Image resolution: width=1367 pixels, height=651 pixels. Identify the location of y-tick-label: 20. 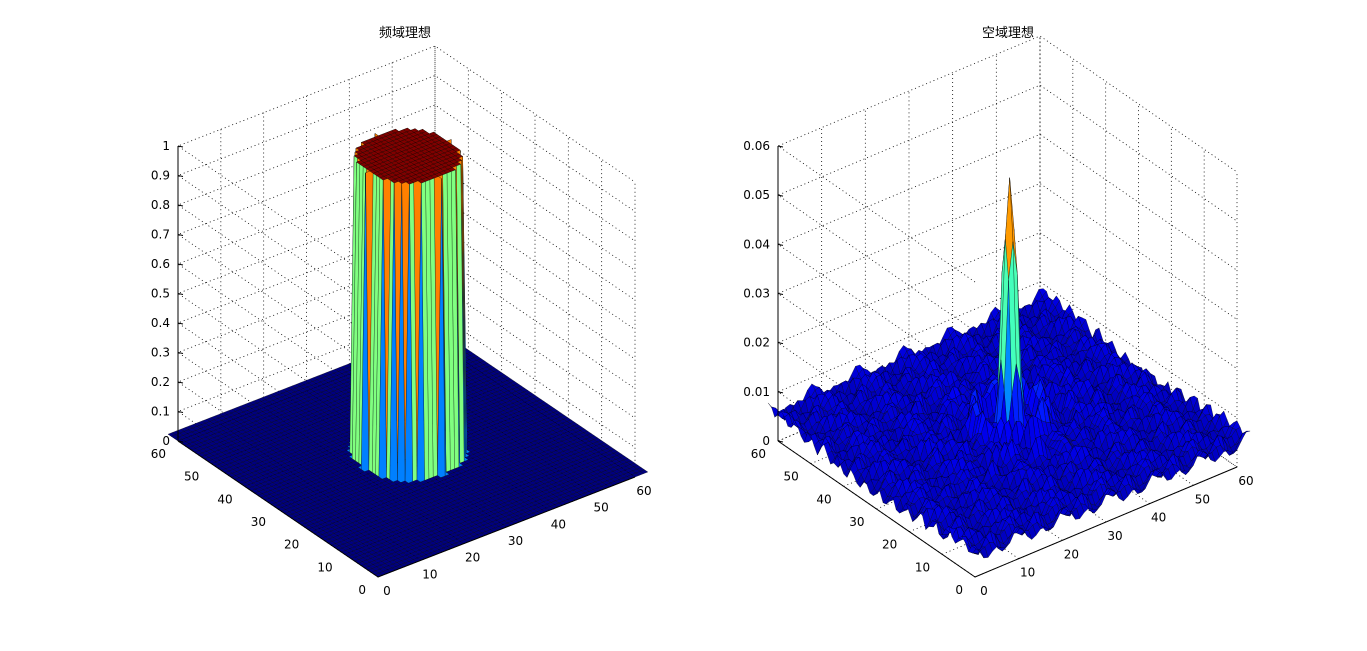
(291, 545).